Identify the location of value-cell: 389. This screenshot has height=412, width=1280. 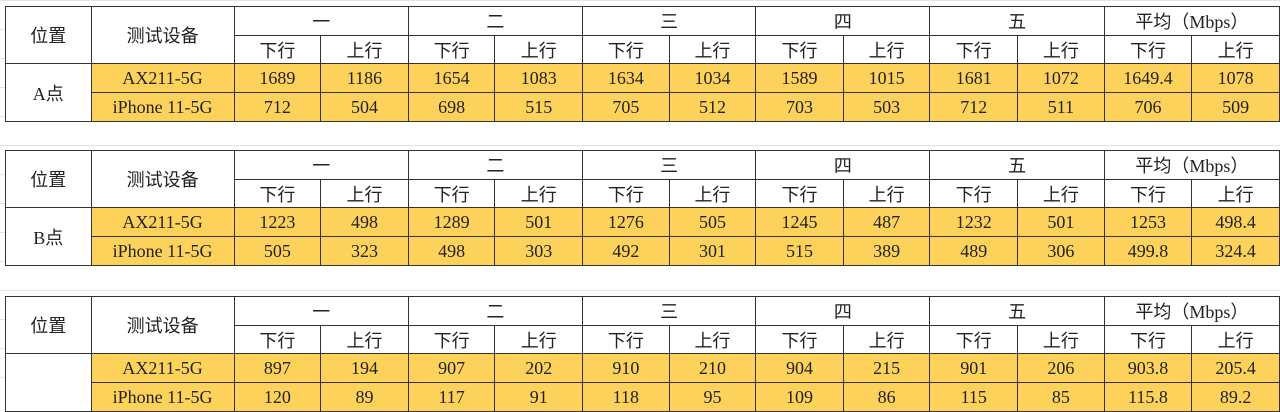
(886, 251).